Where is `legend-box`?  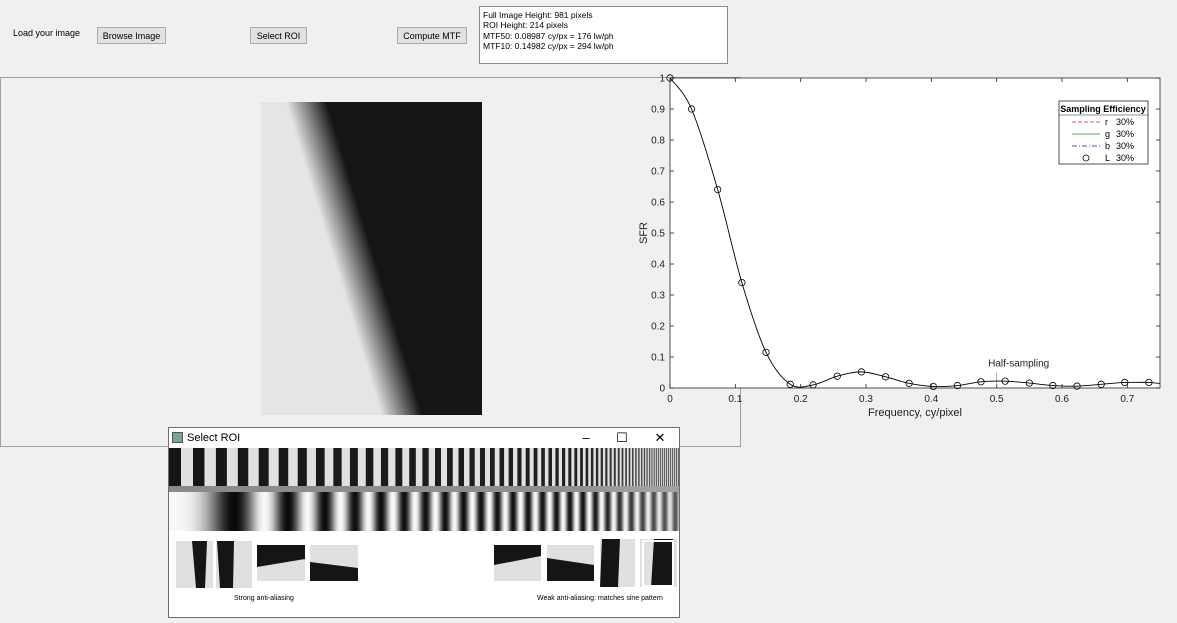 legend-box is located at coordinates (1103, 132).